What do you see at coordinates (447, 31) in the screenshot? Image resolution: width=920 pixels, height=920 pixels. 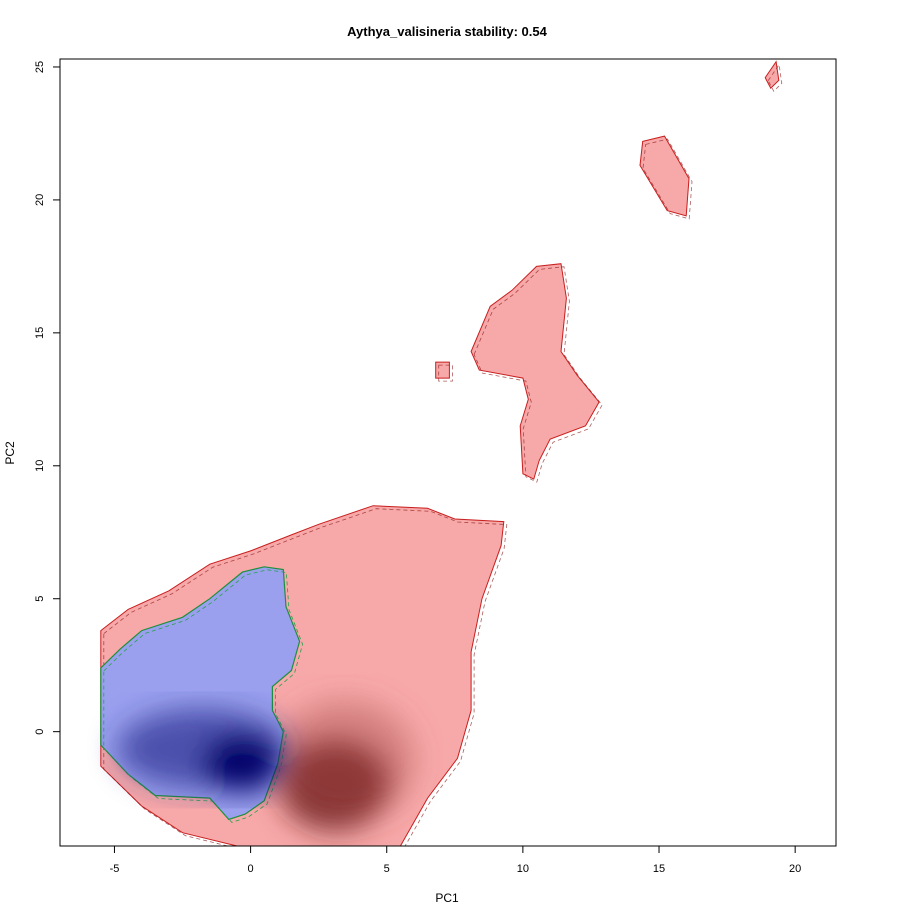 I see `chart-title: Aythya_valisineria stability: 0.54` at bounding box center [447, 31].